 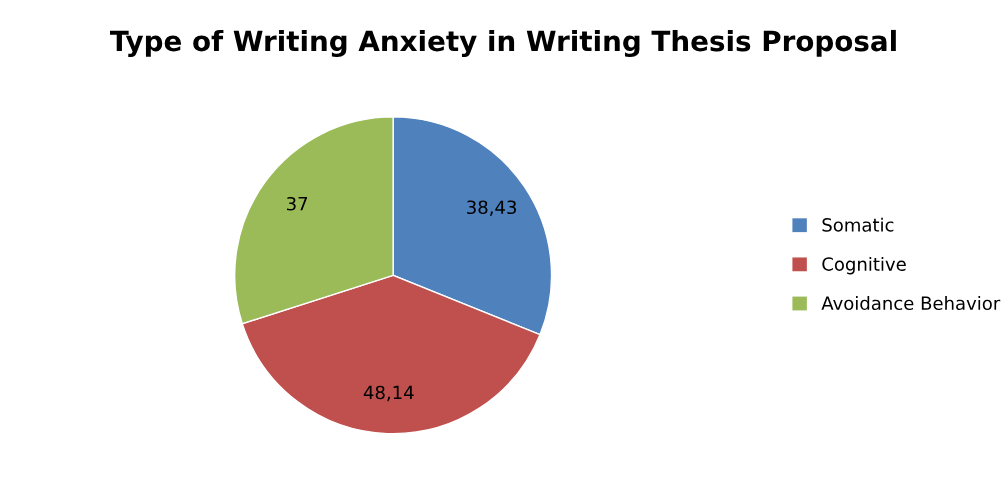 What do you see at coordinates (858, 224) in the screenshot?
I see `legend-label: Somatic` at bounding box center [858, 224].